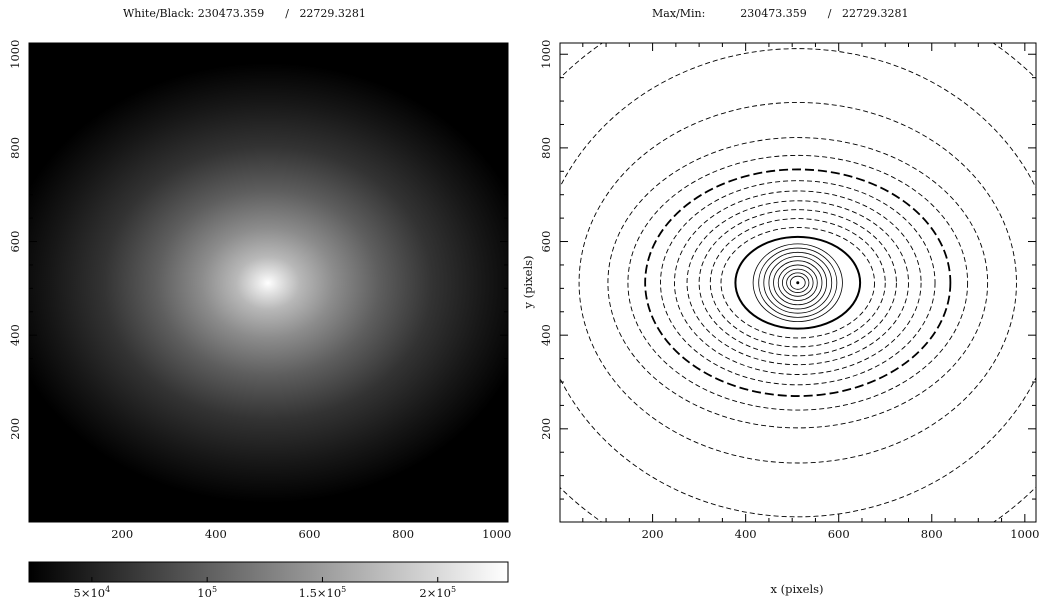  I want to click on center-marker, so click(798, 283).